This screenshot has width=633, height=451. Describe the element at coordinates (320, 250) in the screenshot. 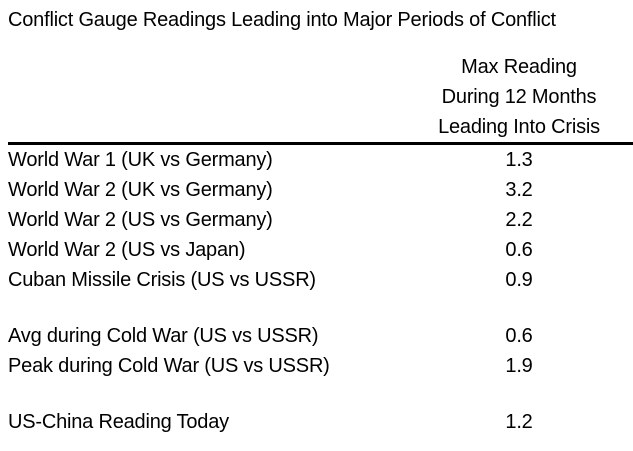

I see `table-row: World War 2 (US vs Japan) 0.6` at that location.